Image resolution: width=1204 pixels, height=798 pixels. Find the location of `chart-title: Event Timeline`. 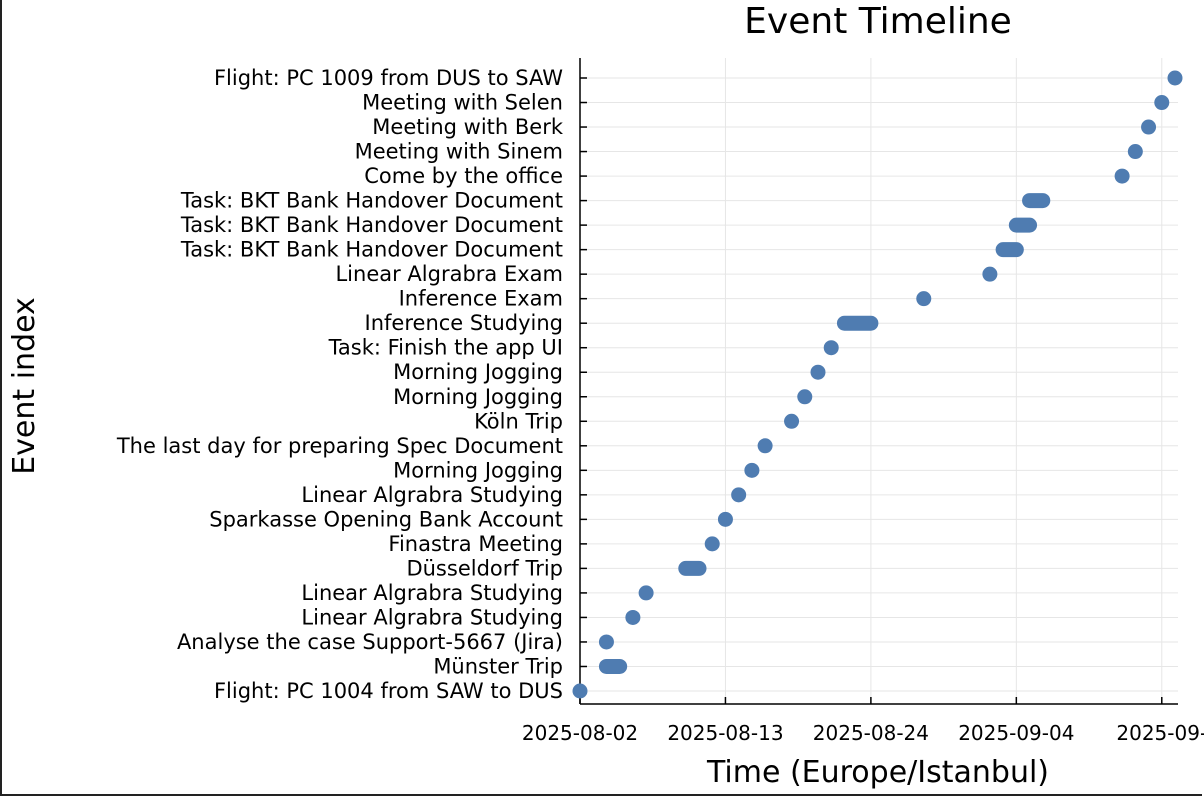

chart-title: Event Timeline is located at coordinates (878, 21).